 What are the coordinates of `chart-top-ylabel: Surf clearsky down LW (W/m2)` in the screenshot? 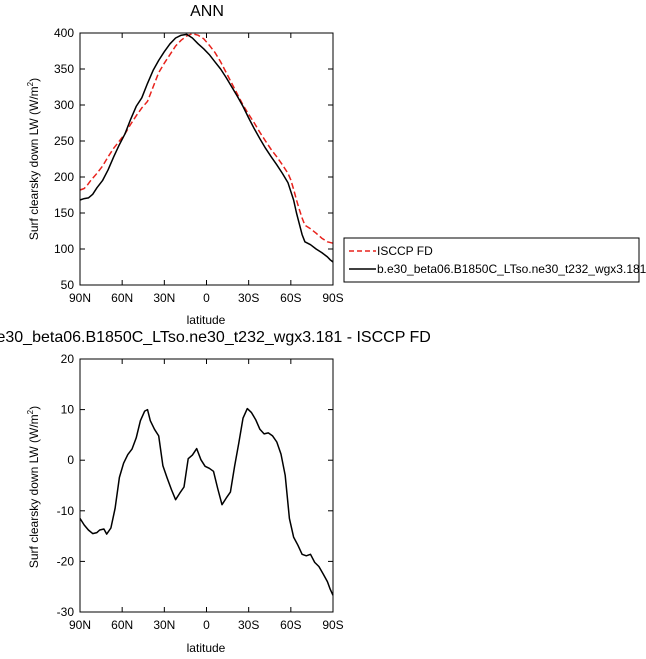 It's located at (33, 159).